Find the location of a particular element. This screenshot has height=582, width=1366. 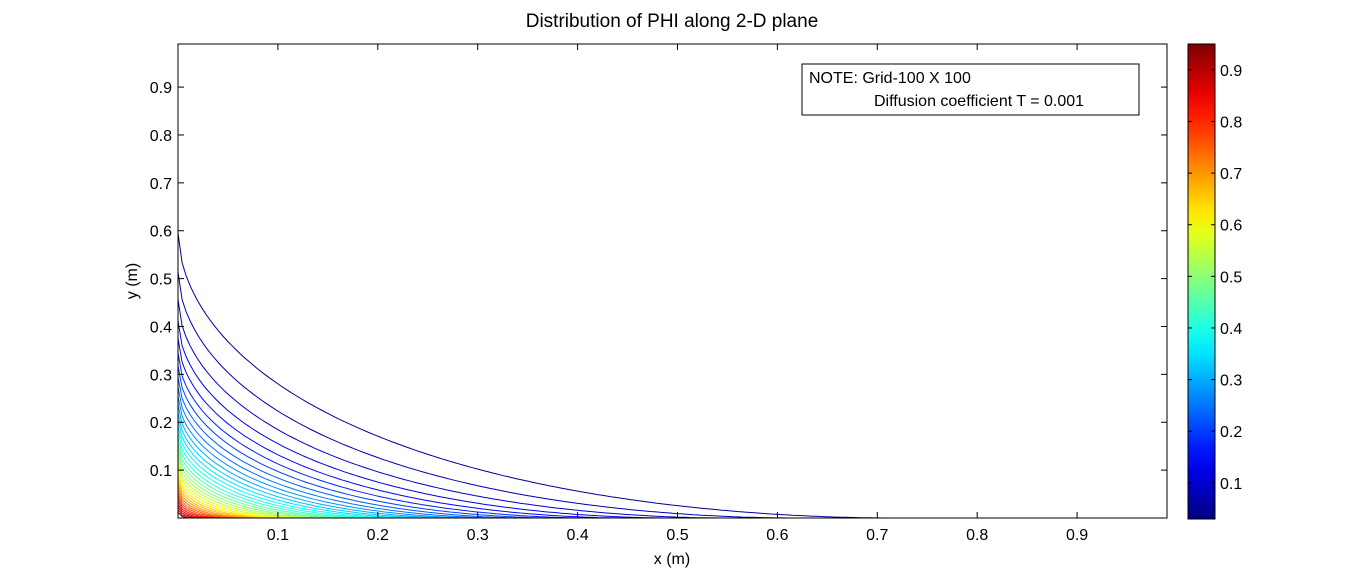

colorbar-tick-label: 0.6 is located at coordinates (1231, 226).